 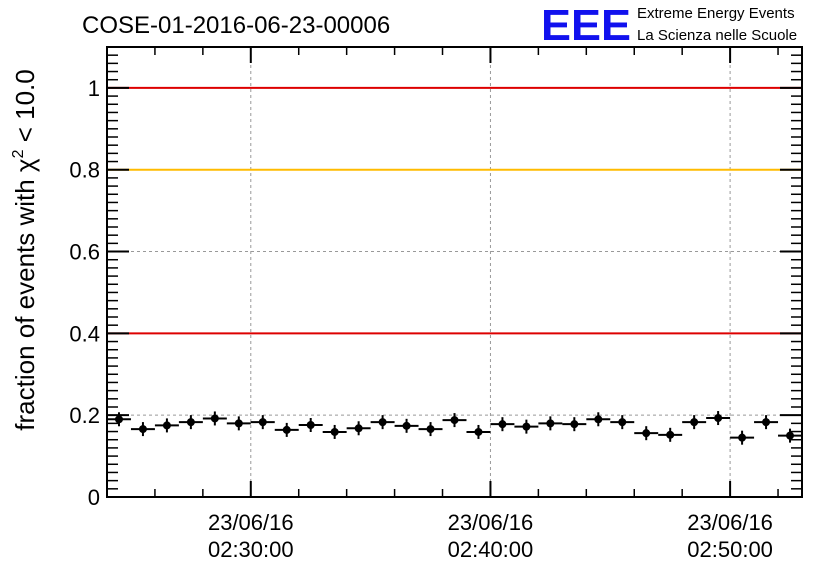 I want to click on y-axis-label-suffix: < 10.0, so click(x=25, y=109).